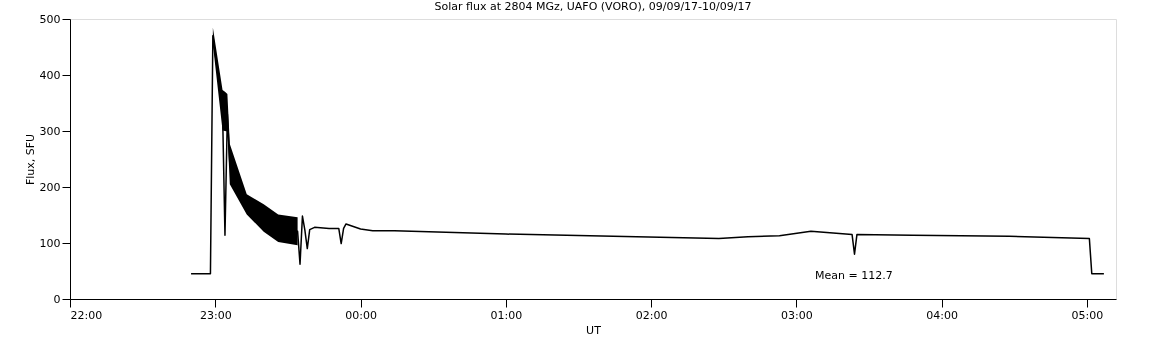  Describe the element at coordinates (50, 75) in the screenshot. I see `y-tick-label: 400` at that location.